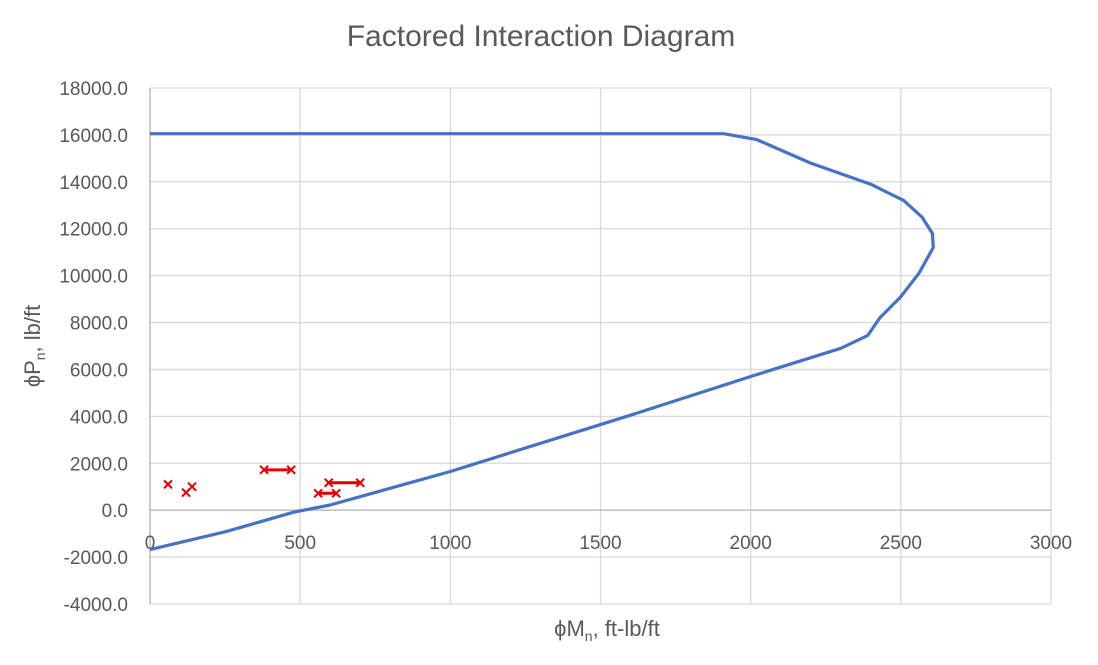  I want to click on x-tick-label: 3000, so click(1051, 543).